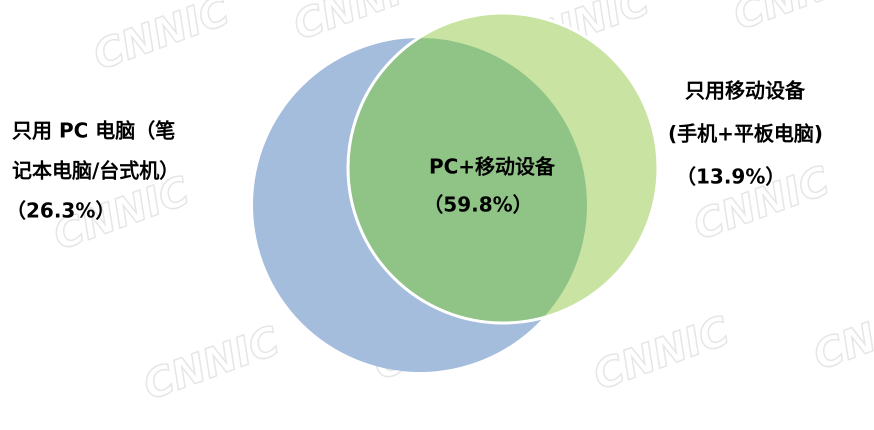 The width and height of the screenshot is (874, 430). I want to click on label: 记本电脑/台式机）, so click(95, 171).